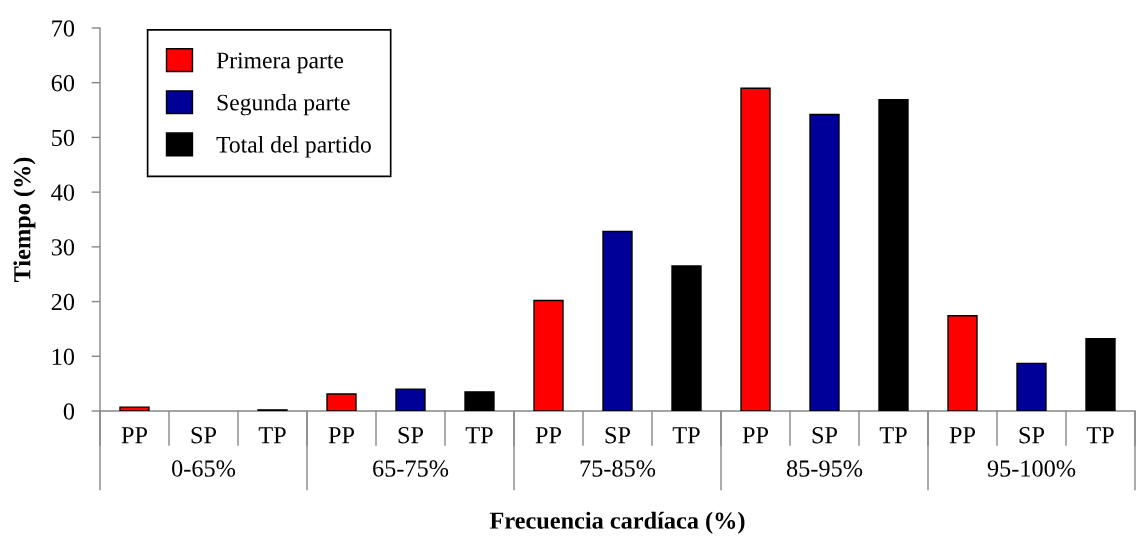  Describe the element at coordinates (63, 356) in the screenshot. I see `y-tick-label: 10` at that location.